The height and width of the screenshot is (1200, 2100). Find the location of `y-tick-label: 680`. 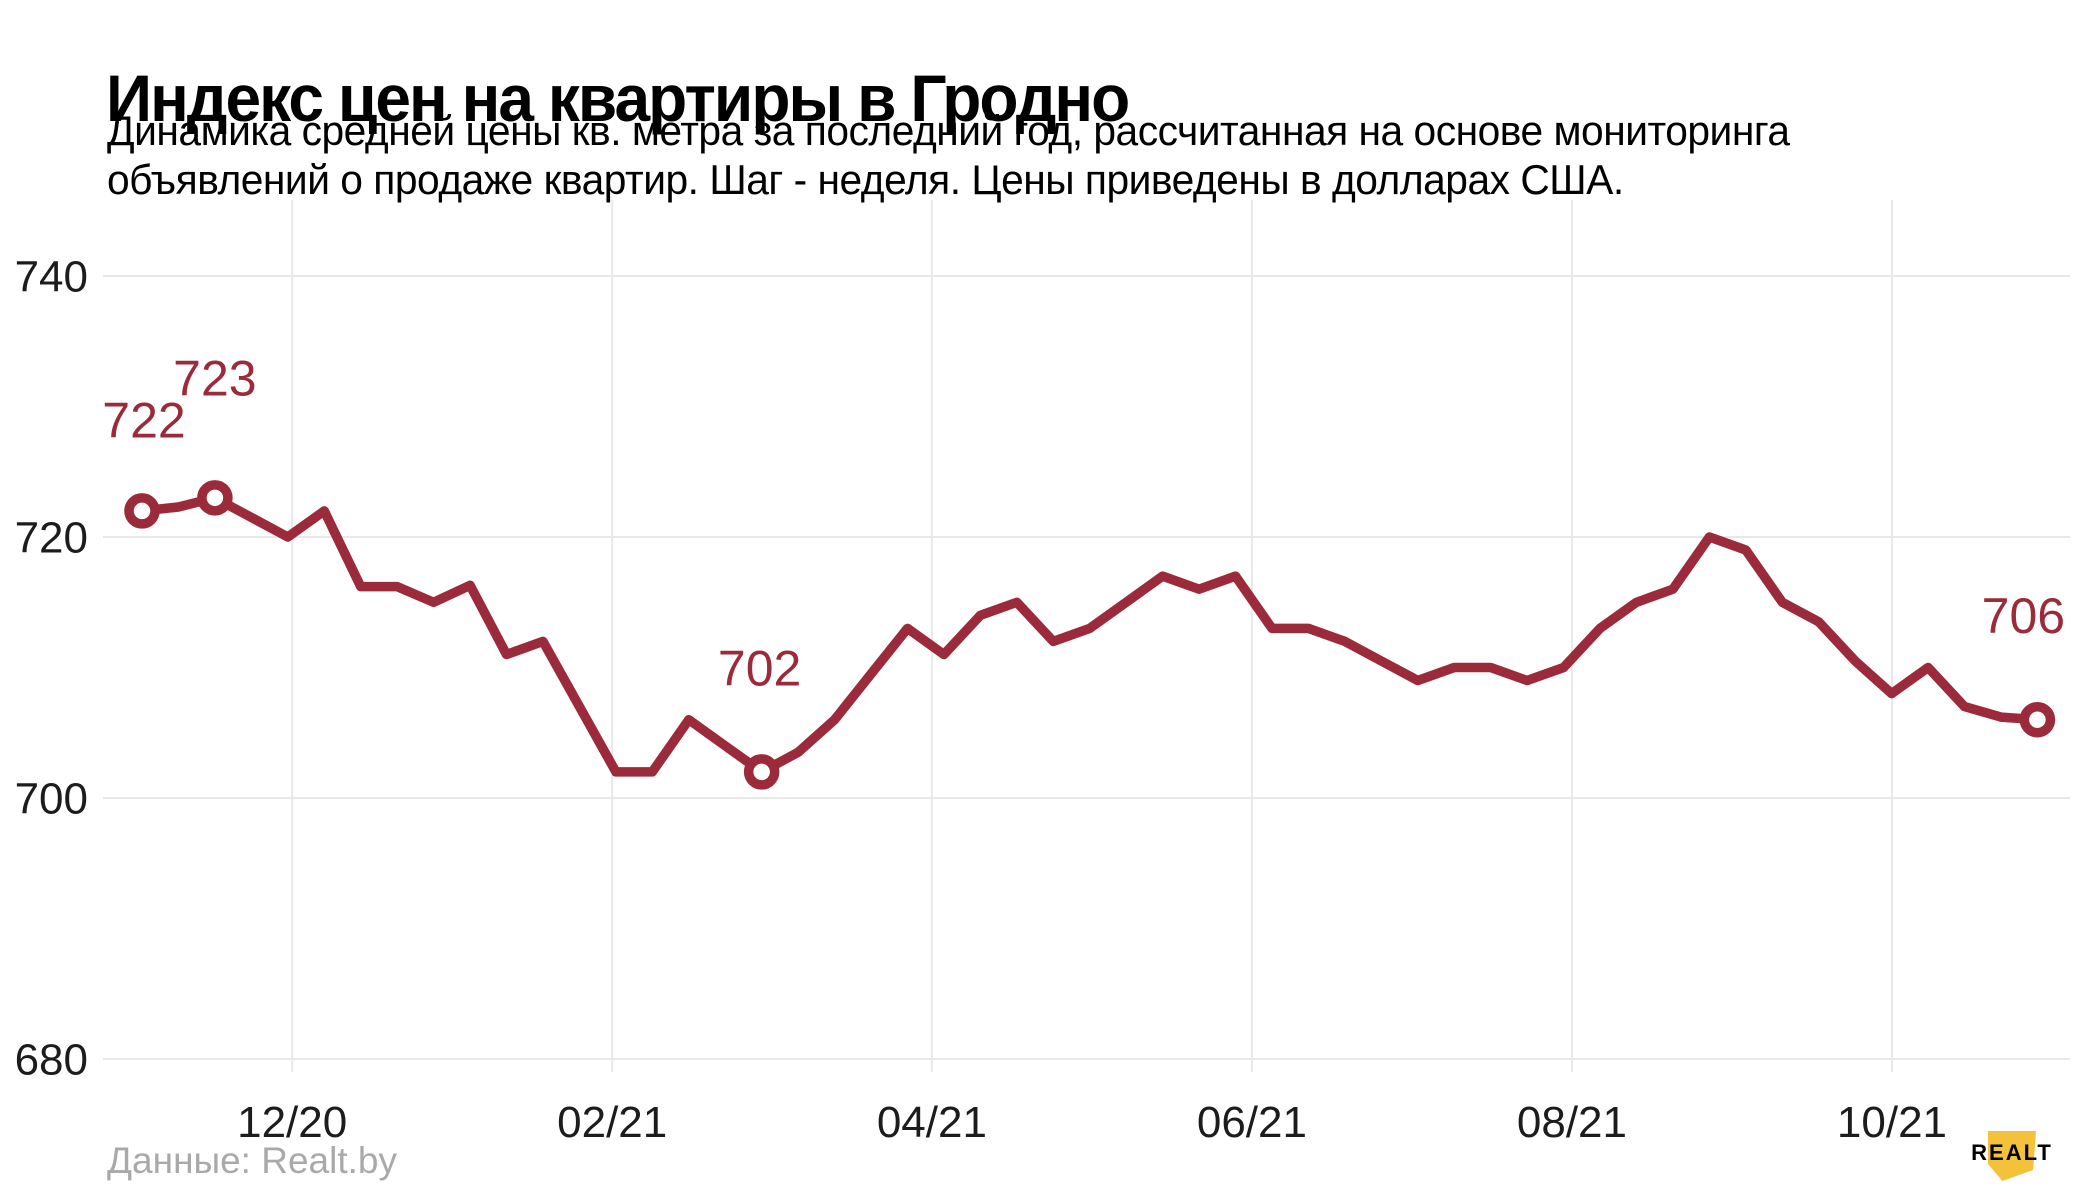

y-tick-label: 680 is located at coordinates (51, 1059).